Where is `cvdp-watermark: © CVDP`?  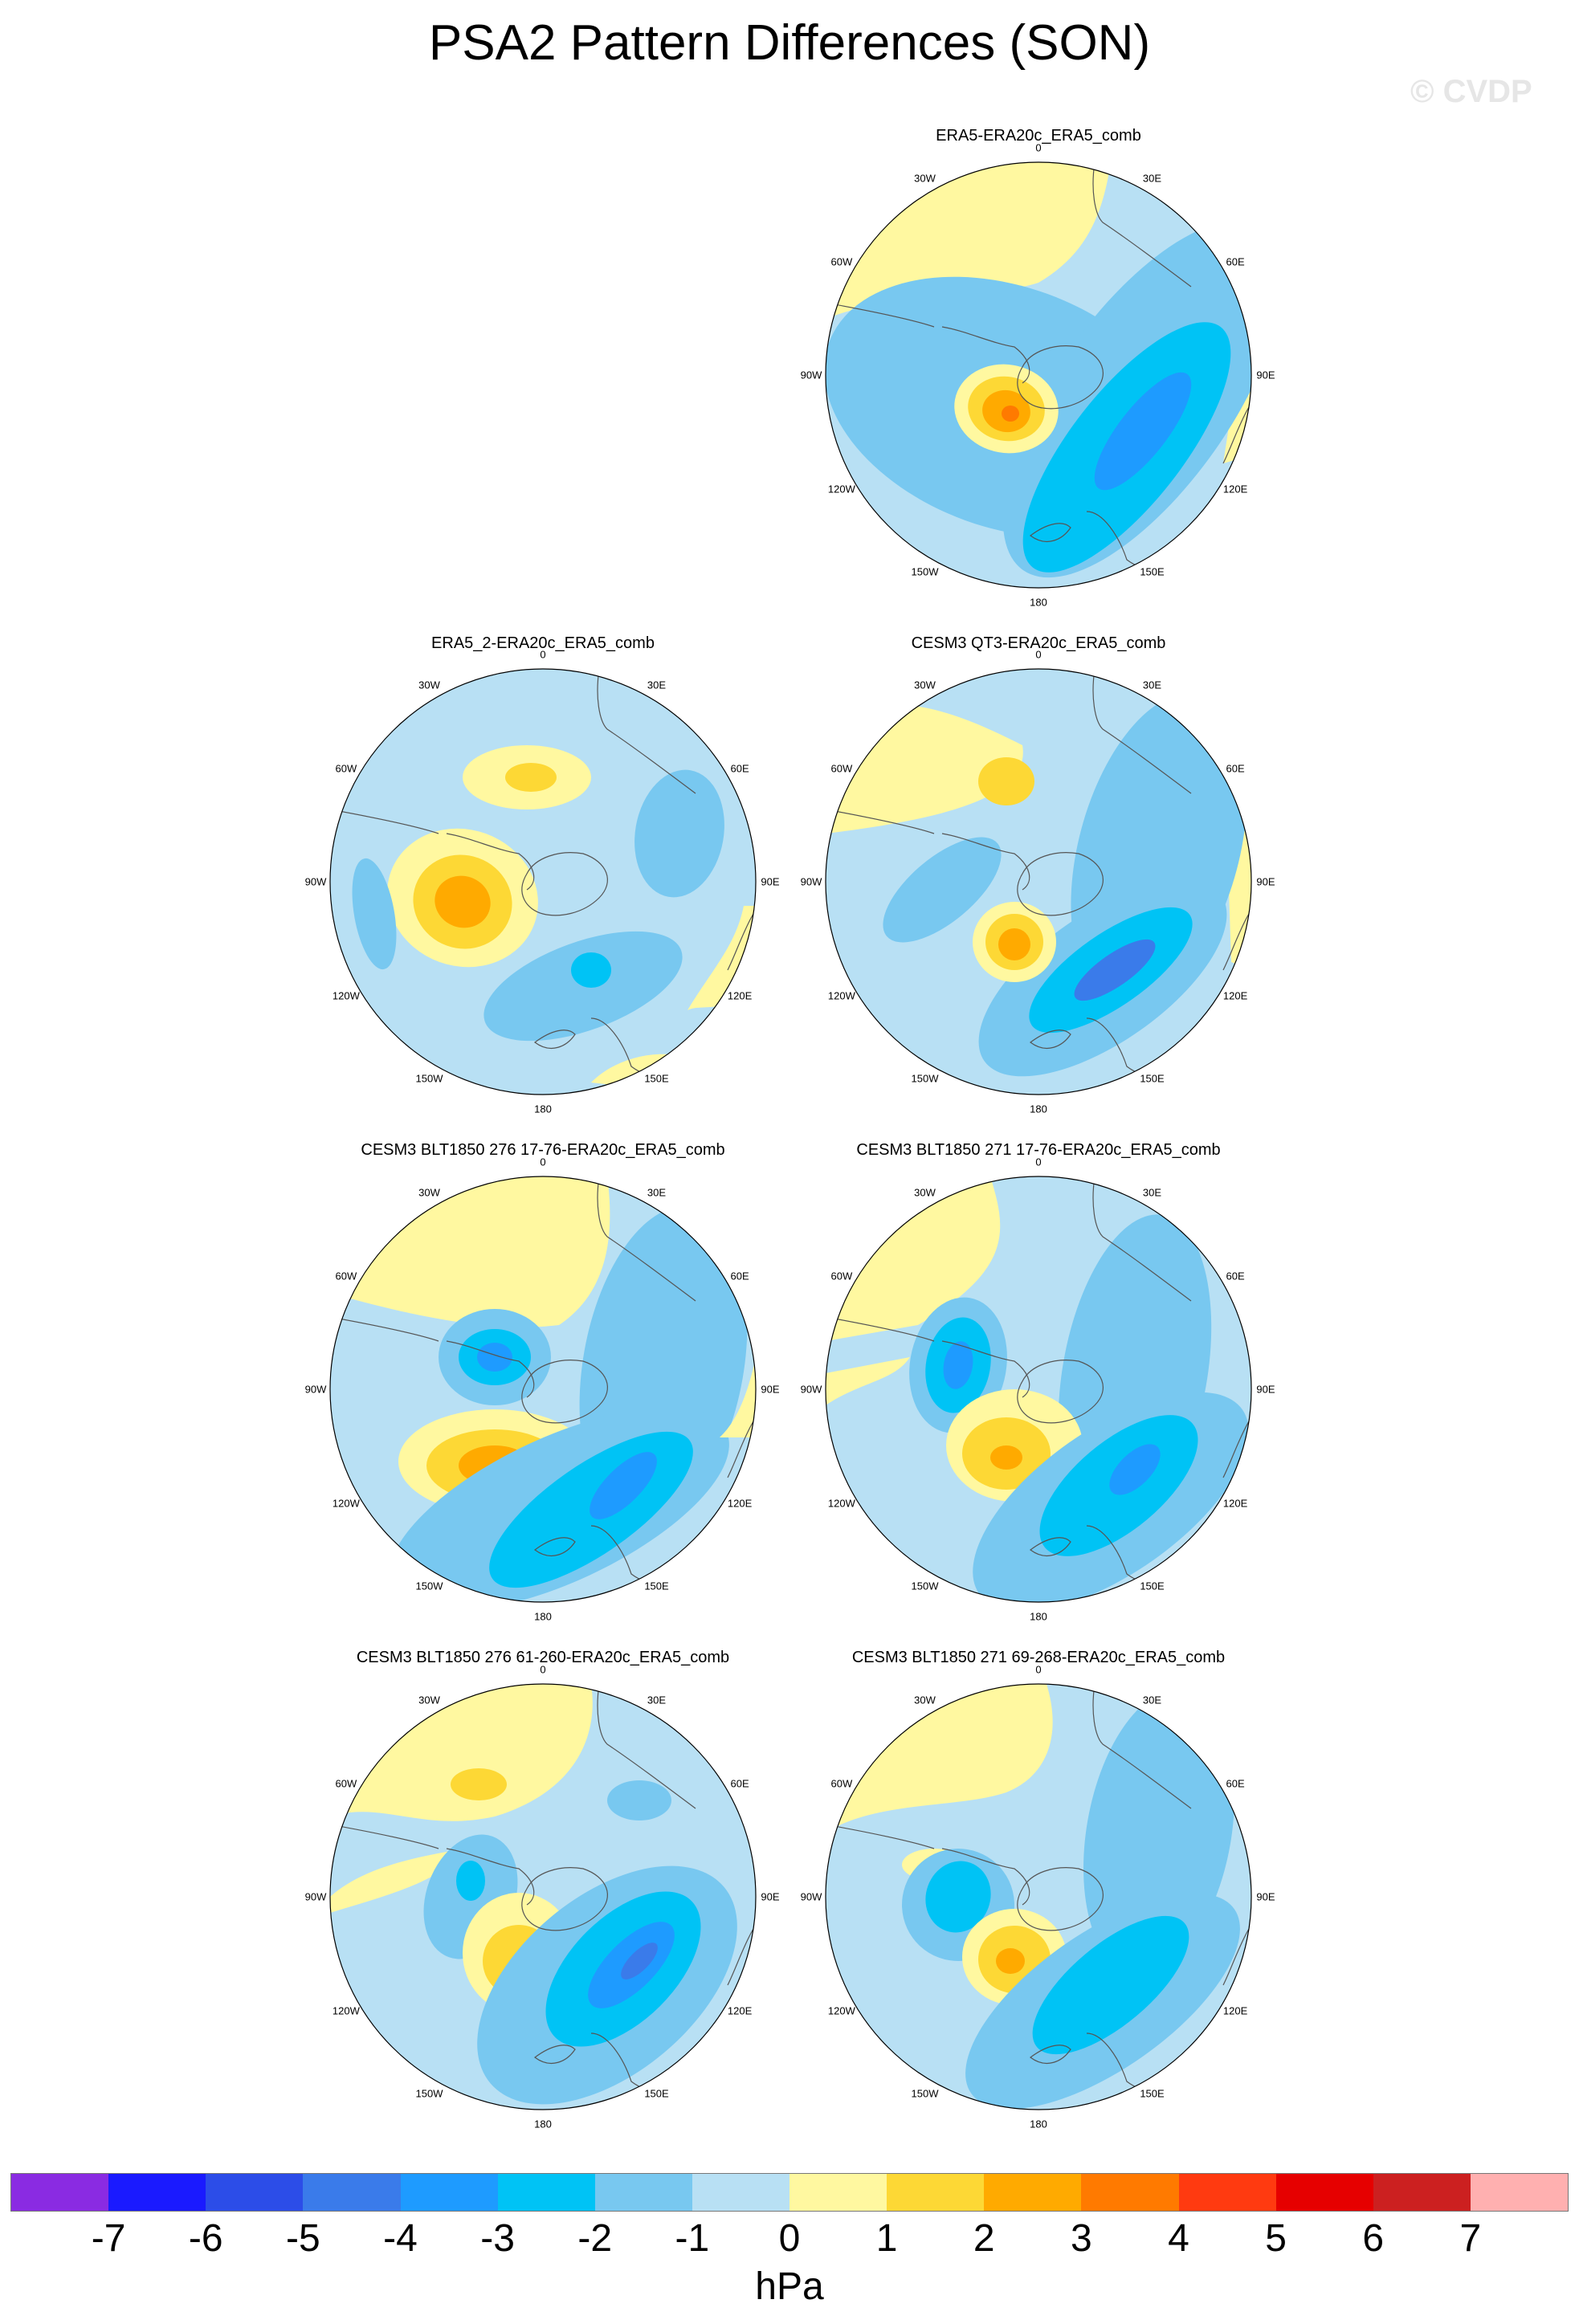
cvdp-watermark: © CVDP is located at coordinates (1471, 92).